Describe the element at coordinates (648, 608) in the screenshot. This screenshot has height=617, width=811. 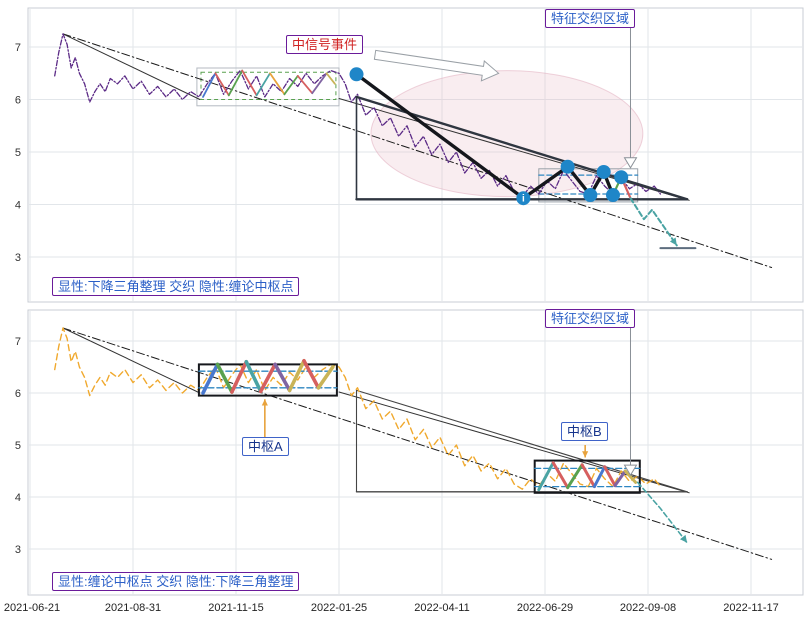
I see `x-tick-label: 2022-09-08` at that location.